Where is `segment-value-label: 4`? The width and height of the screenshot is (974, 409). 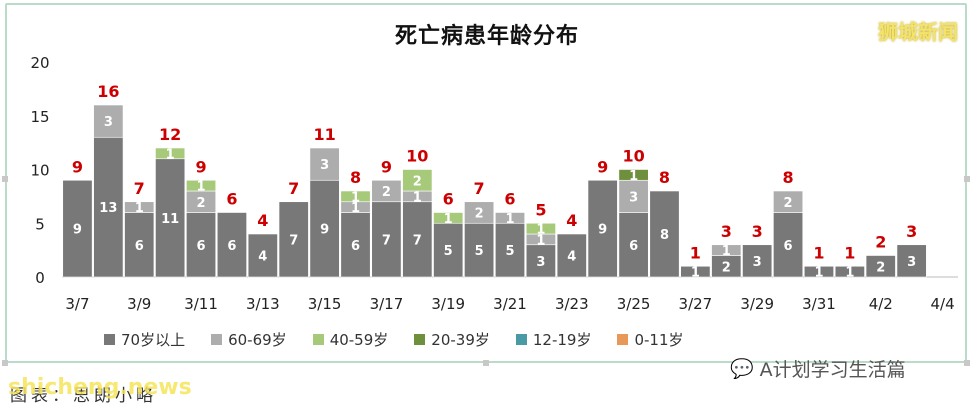
segment-value-label: 4 is located at coordinates (571, 257).